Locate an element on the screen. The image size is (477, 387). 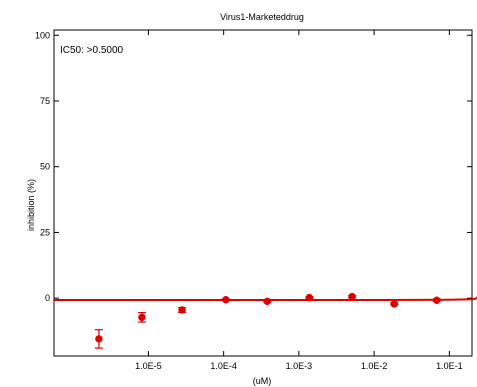
data-points-layer is located at coordinates (285, 320).